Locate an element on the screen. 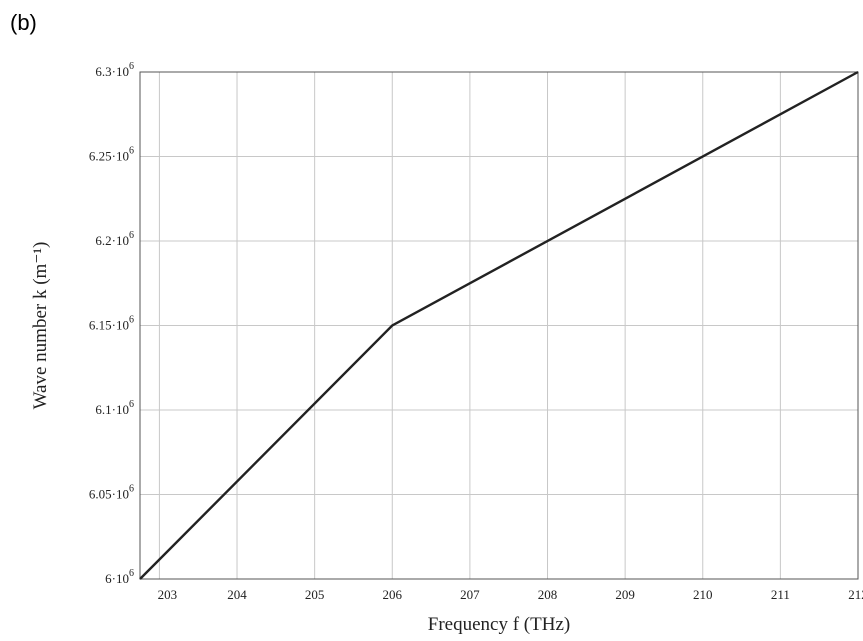 The width and height of the screenshot is (863, 641). y-tick-label: 6.1·10⁶ is located at coordinates (114, 408).